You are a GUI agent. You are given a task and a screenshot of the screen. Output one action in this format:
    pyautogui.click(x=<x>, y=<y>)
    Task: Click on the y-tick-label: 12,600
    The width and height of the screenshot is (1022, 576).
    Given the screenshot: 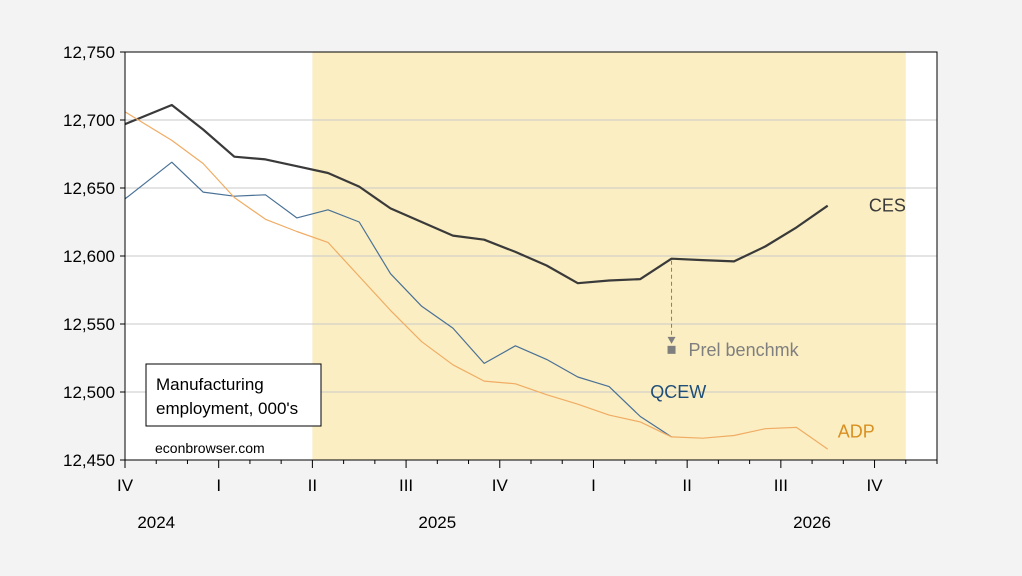 What is the action you would take?
    pyautogui.click(x=89, y=256)
    